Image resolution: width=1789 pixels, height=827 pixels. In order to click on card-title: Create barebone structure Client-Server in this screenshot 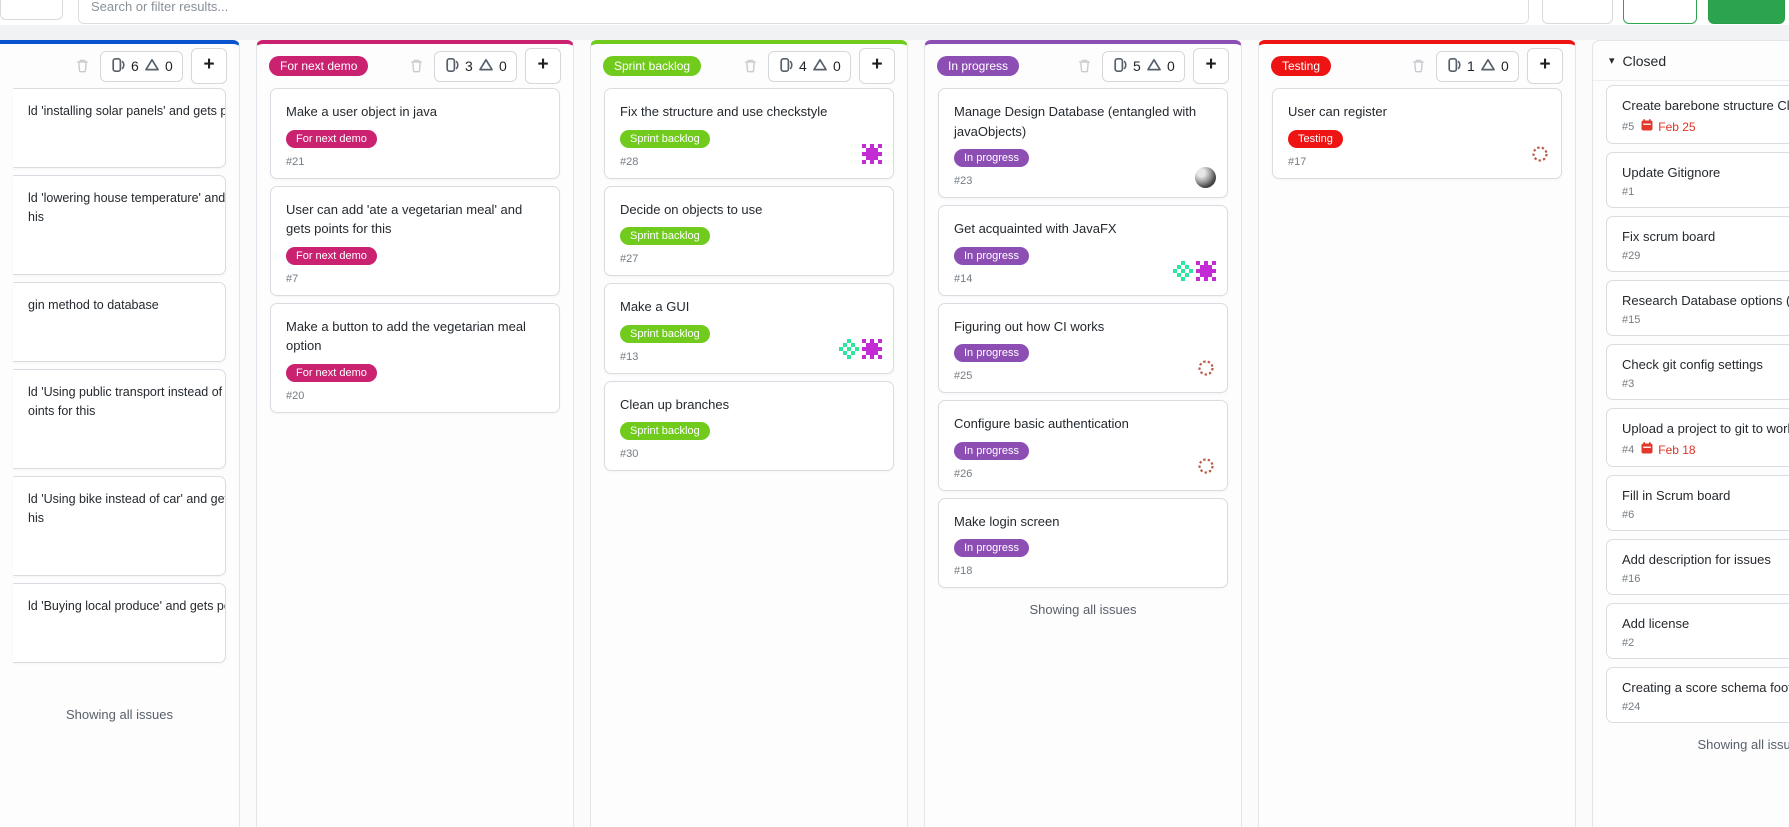, I will do `click(1705, 105)`.